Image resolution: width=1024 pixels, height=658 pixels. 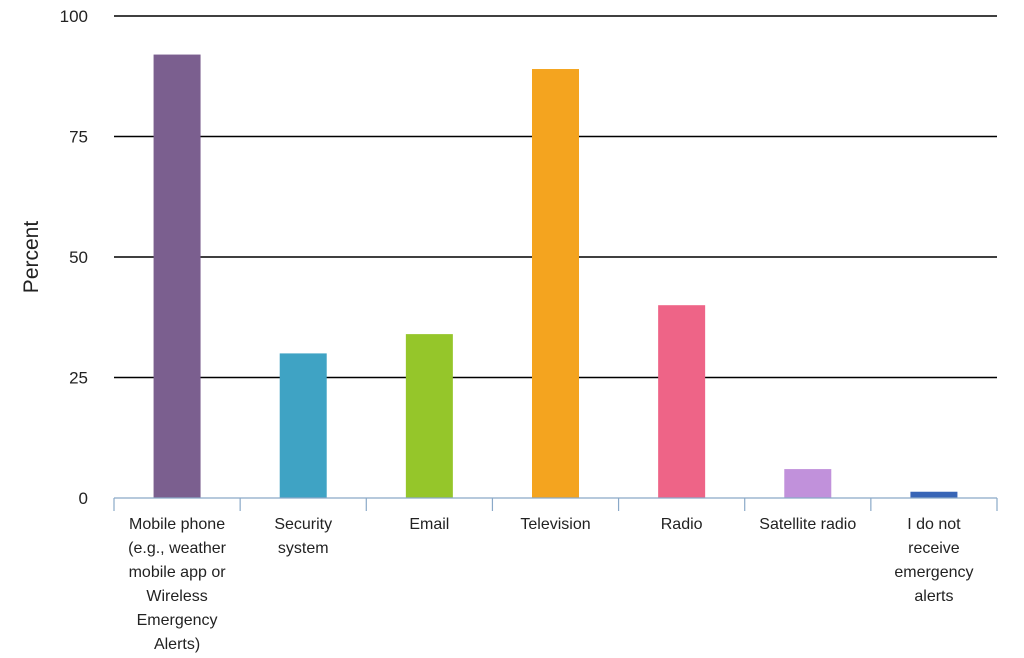 I want to click on x-category-label-line: Radio, so click(x=682, y=524).